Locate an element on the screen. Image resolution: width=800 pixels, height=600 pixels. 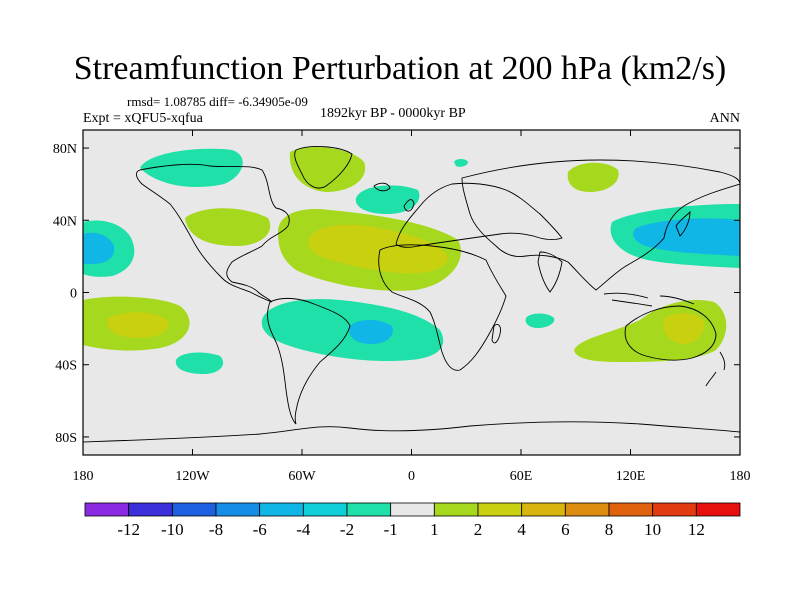
lon-tick-label: 60E is located at coordinates (521, 476).